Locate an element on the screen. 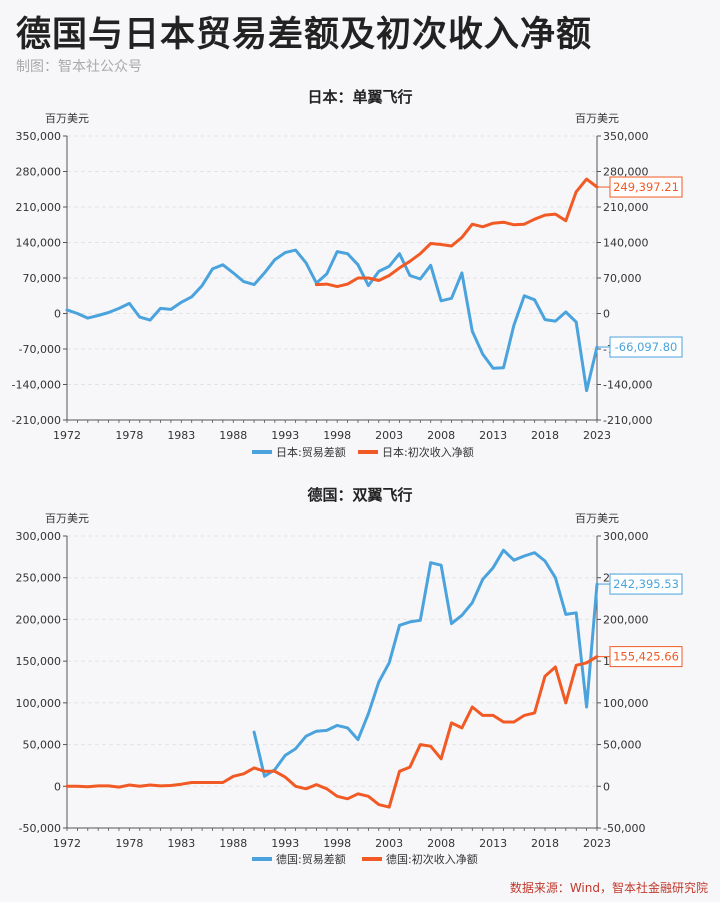 The width and height of the screenshot is (720, 902). japan-legend-label: 日本:初次收入净额 is located at coordinates (428, 452).